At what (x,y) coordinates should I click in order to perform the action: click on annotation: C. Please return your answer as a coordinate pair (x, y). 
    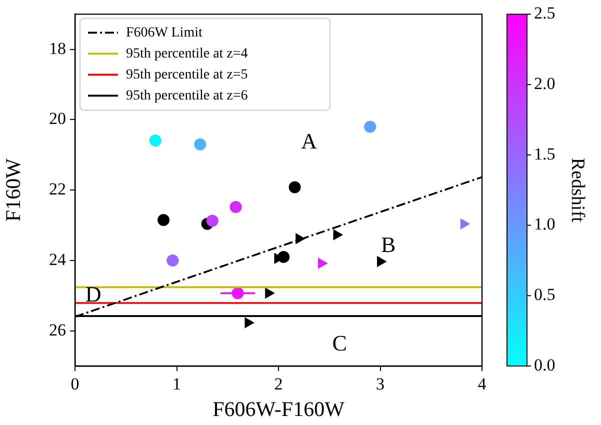
    Looking at the image, I should click on (339, 343).